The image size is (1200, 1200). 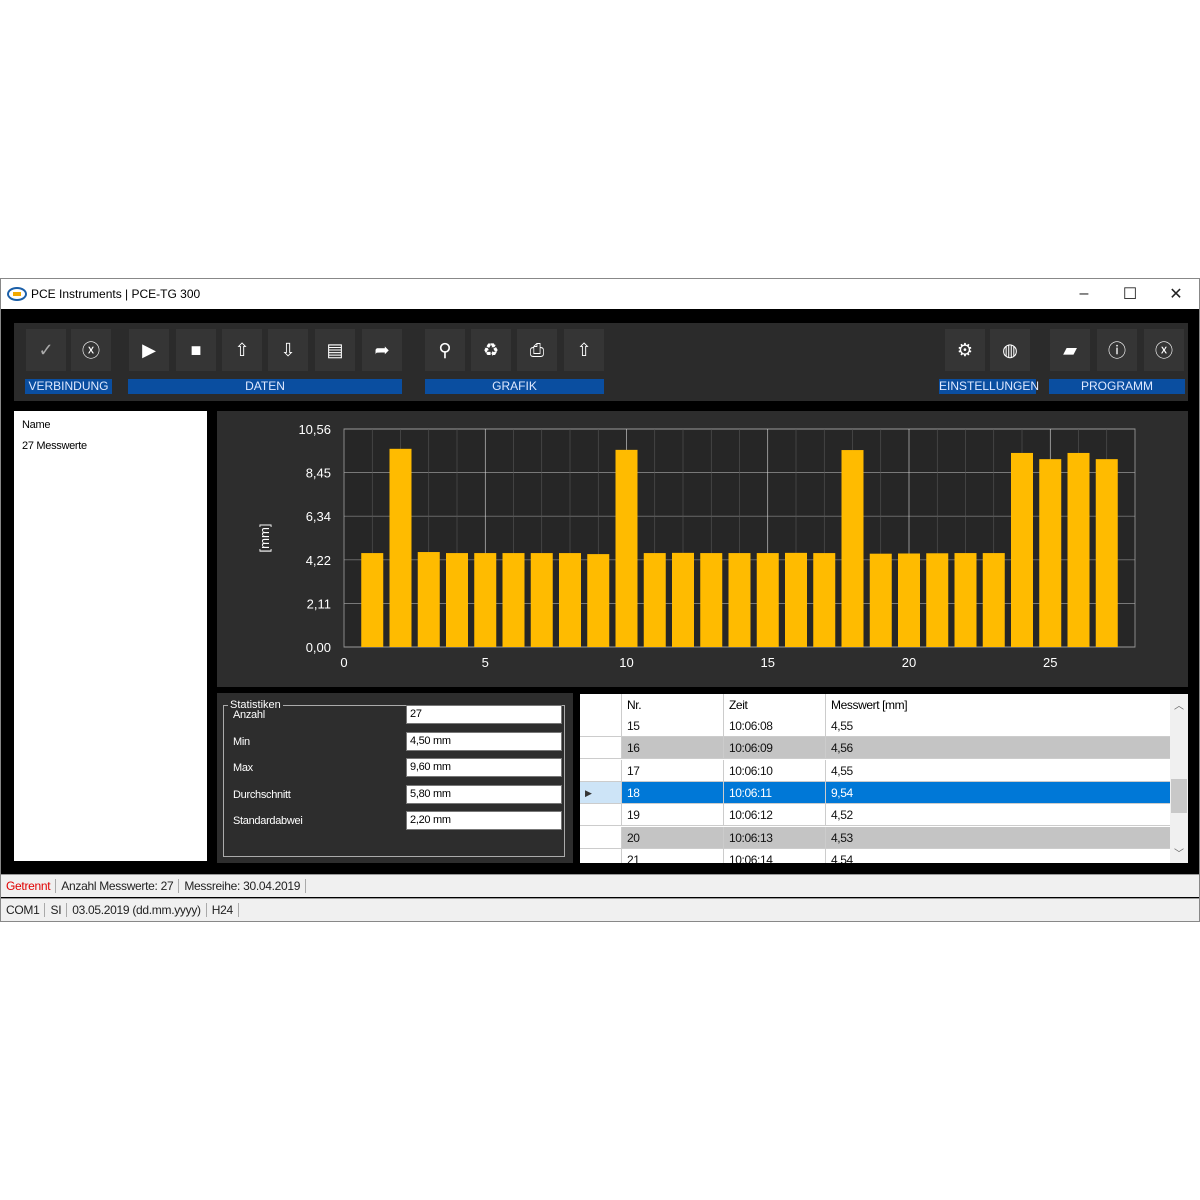 I want to click on load-file-icon: ⇧, so click(x=242, y=349).